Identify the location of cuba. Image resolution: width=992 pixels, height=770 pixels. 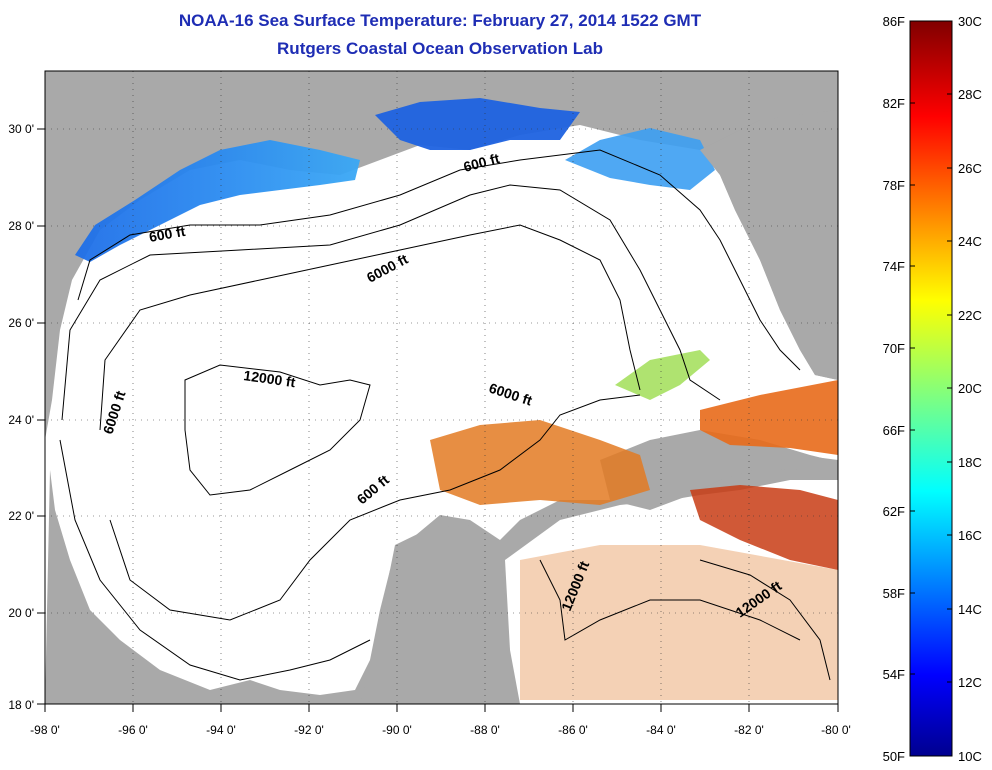
(719, 470).